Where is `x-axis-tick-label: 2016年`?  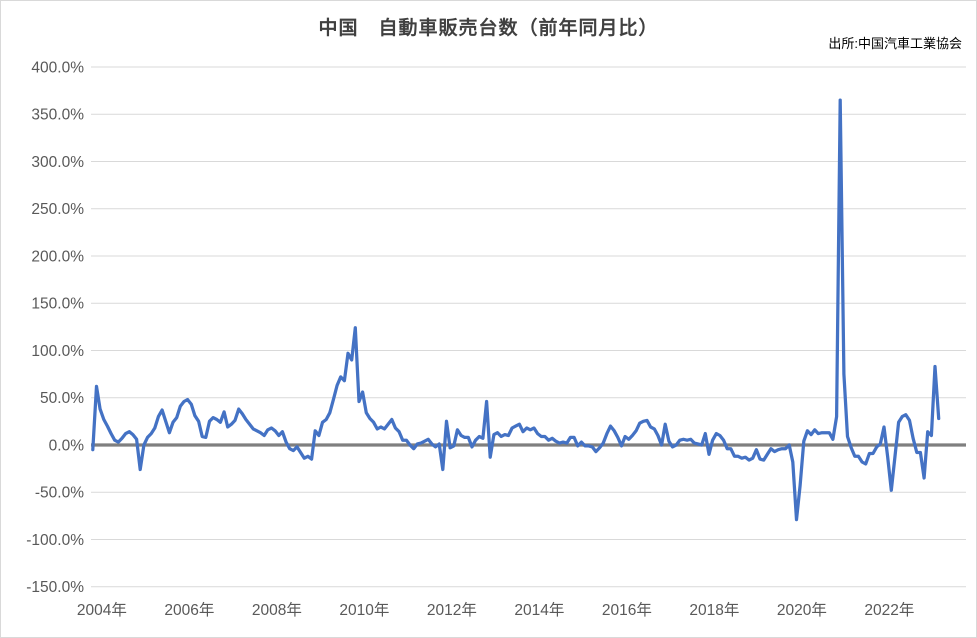
x-axis-tick-label: 2016年 is located at coordinates (627, 610).